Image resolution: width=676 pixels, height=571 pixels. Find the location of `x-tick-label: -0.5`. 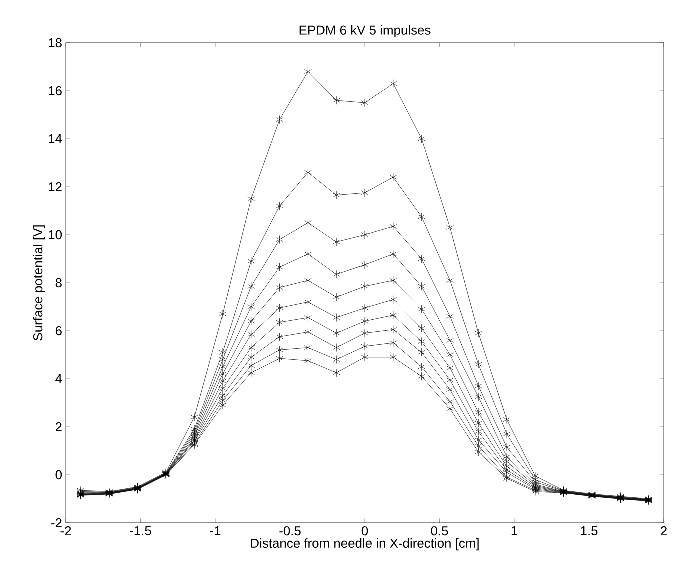

x-tick-label: -0.5 is located at coordinates (290, 531).